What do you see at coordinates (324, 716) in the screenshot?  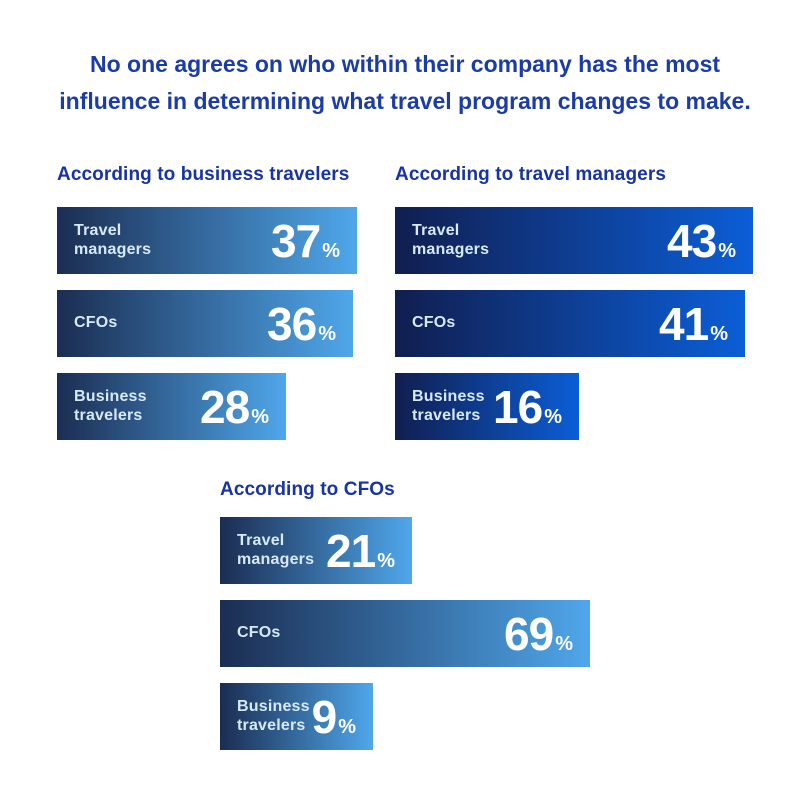 I see `bar-value-number: 9` at bounding box center [324, 716].